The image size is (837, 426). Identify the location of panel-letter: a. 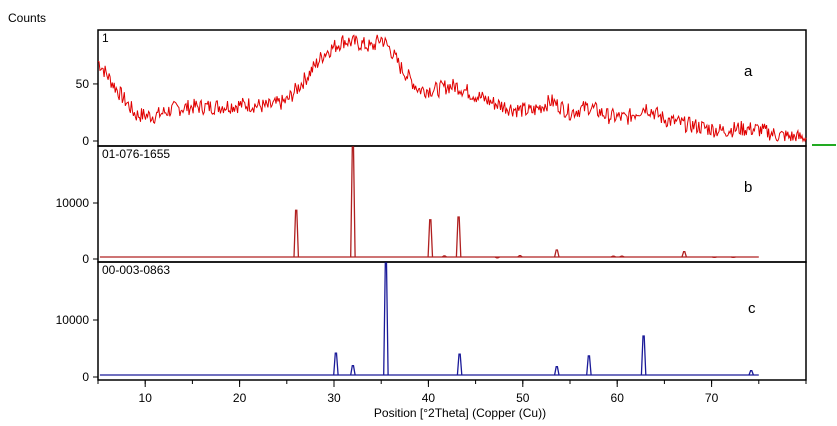
(748, 71).